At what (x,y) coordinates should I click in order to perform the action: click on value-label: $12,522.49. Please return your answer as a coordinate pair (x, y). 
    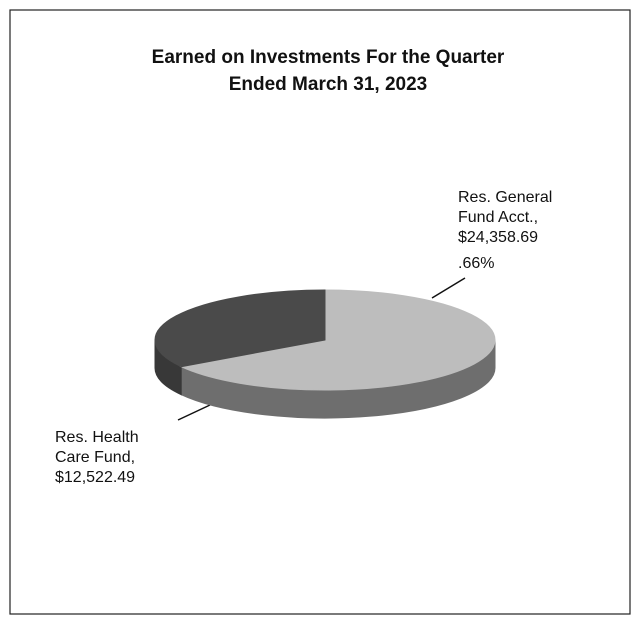
    Looking at the image, I should click on (95, 477).